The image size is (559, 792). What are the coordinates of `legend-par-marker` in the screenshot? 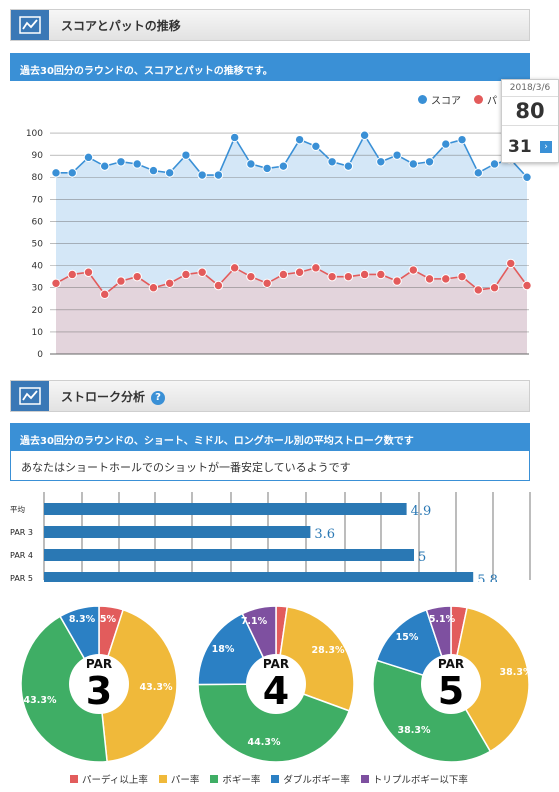 It's located at (162, 779).